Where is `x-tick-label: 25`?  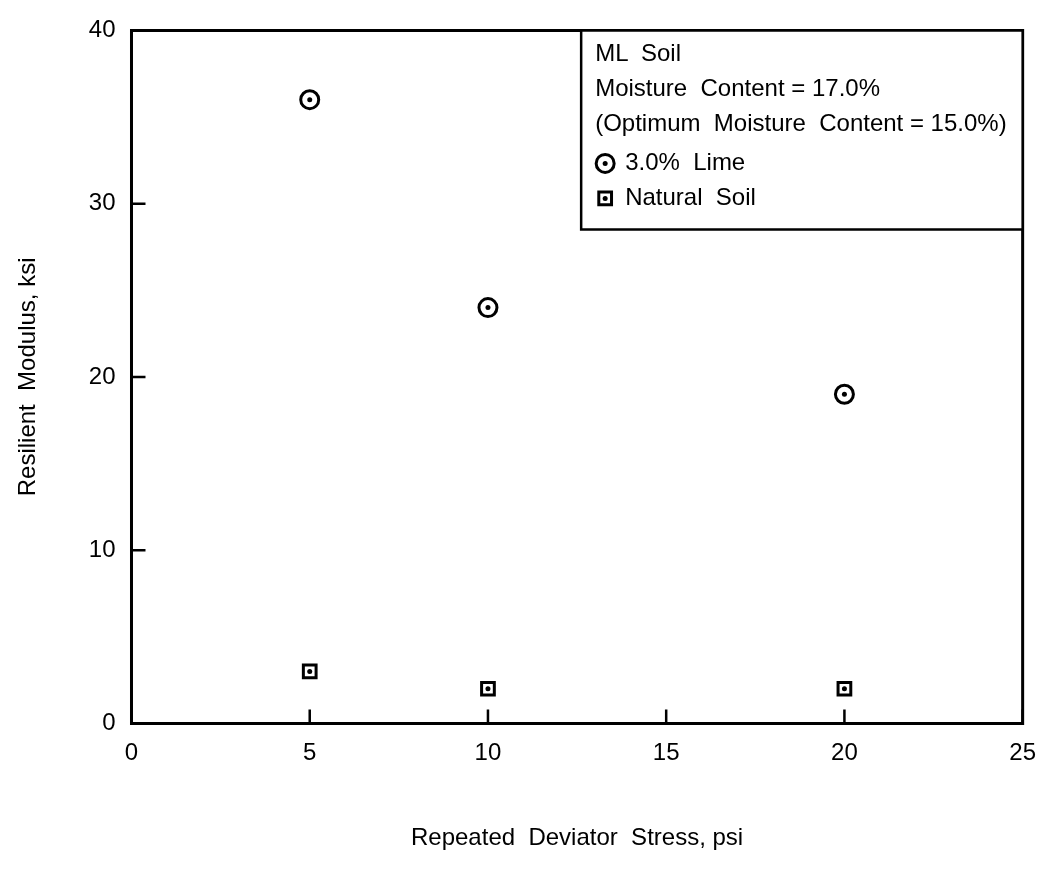 x-tick-label: 25 is located at coordinates (1022, 752).